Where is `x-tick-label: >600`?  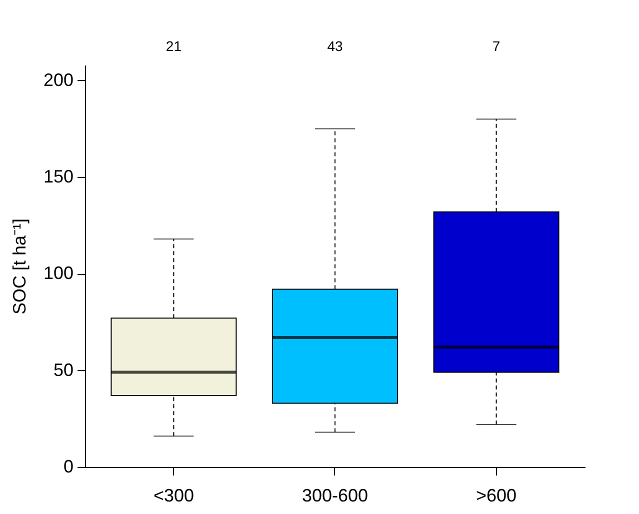
x-tick-label: >600 is located at coordinates (496, 496).